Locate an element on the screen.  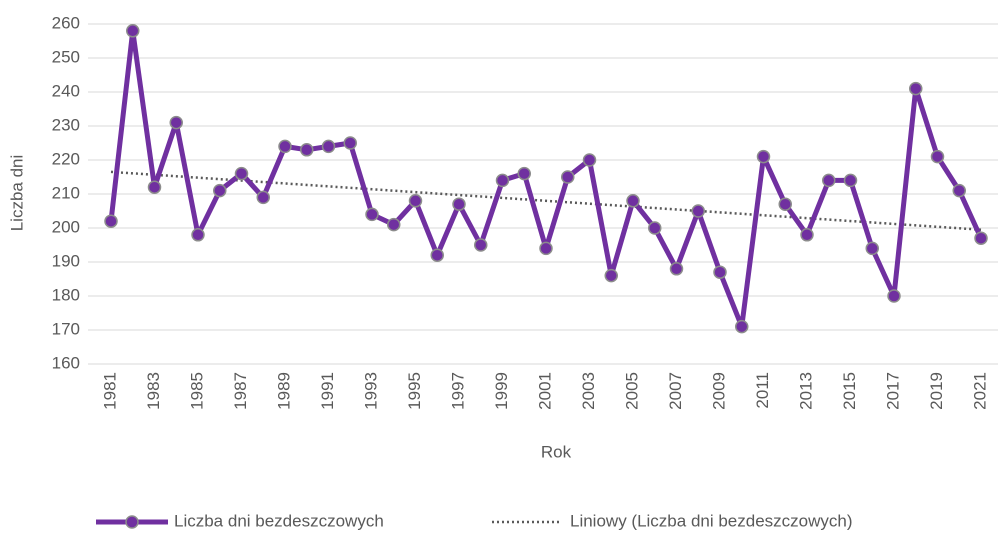
x-tick-label: 2017 is located at coordinates (892, 391).